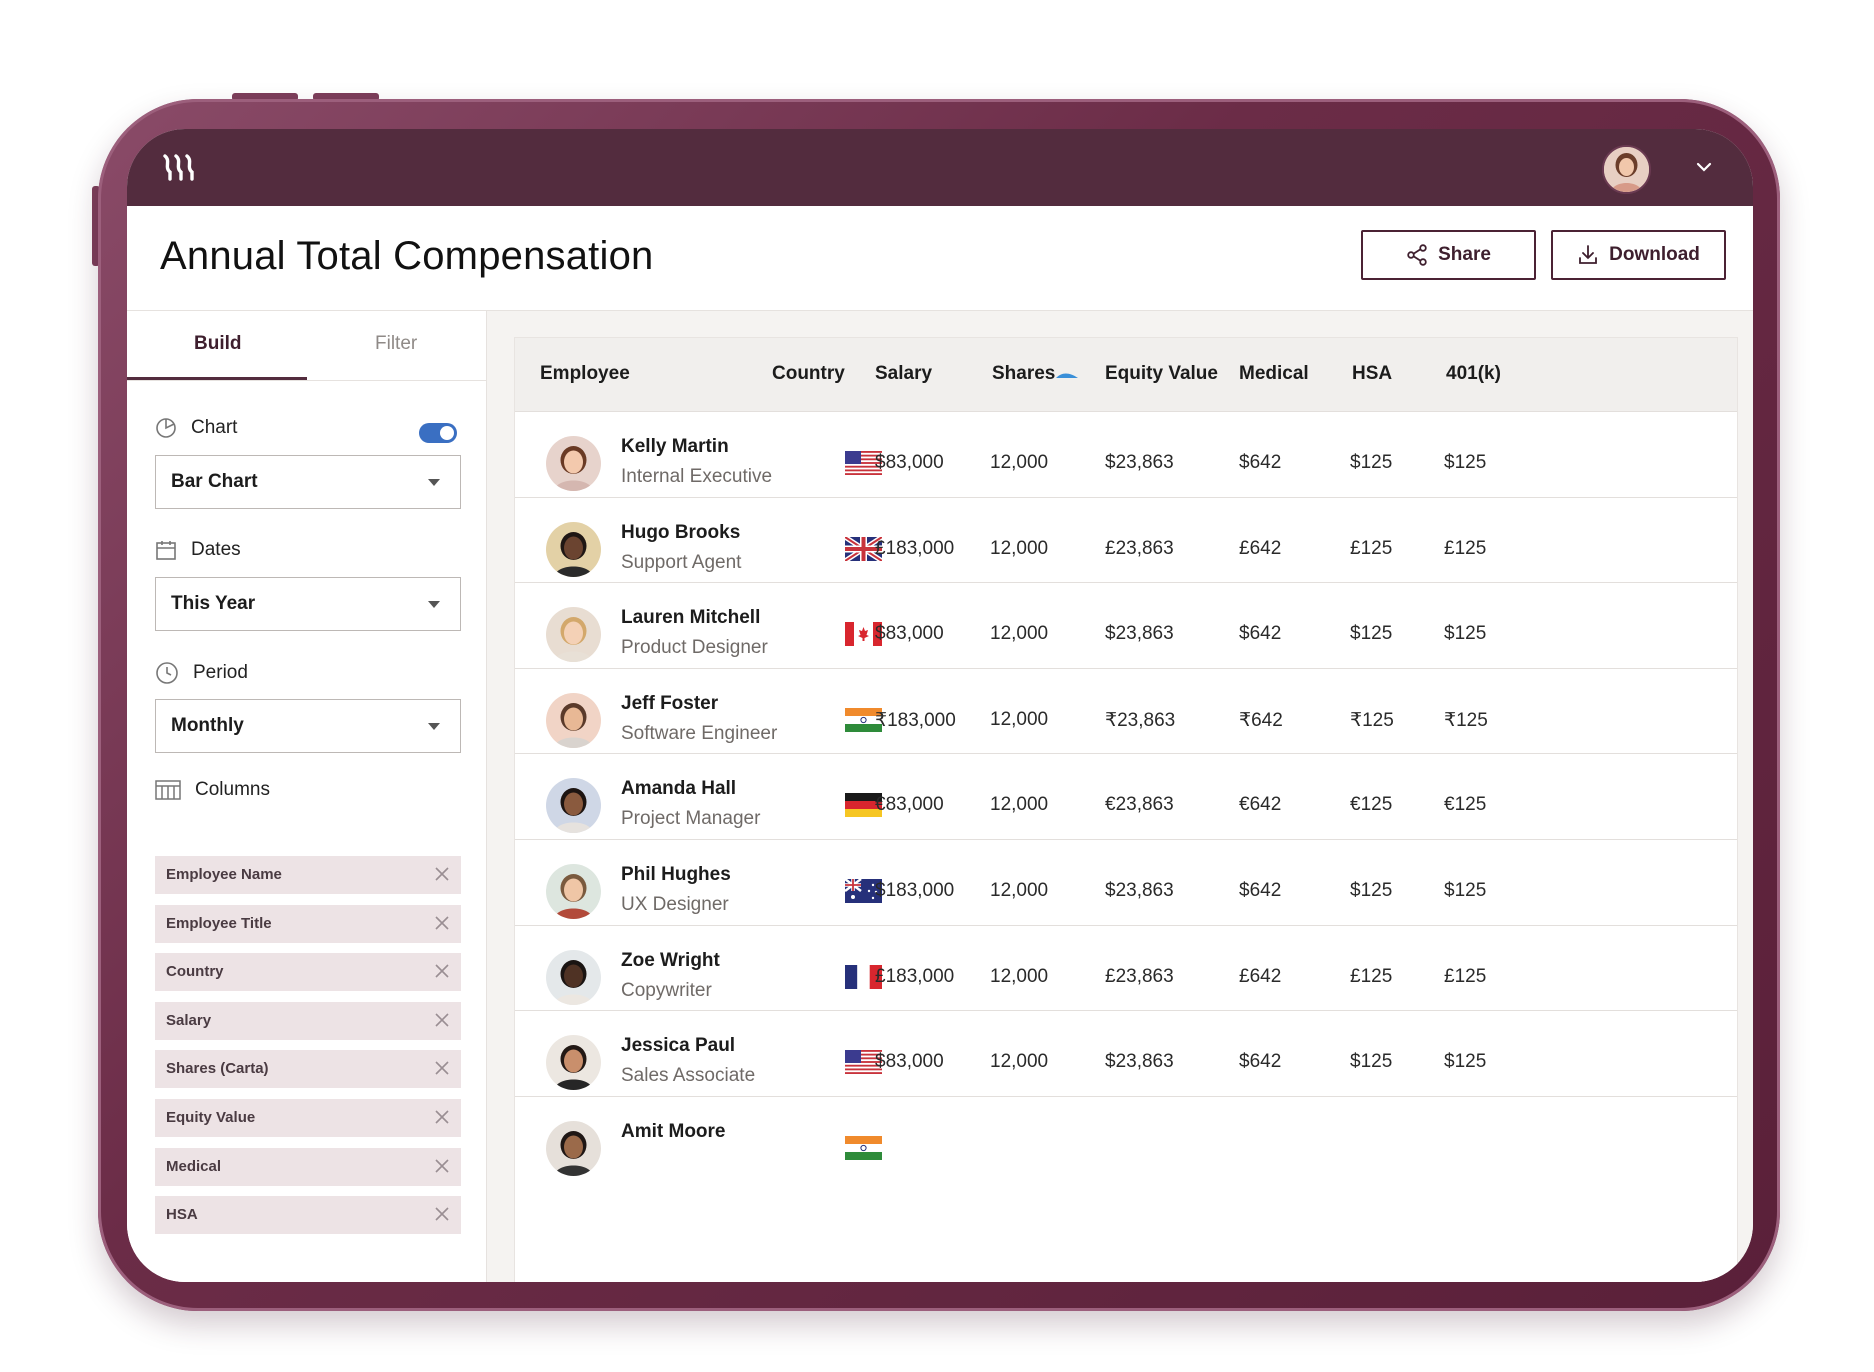 Image resolution: width=1874 pixels, height=1372 pixels. Describe the element at coordinates (1067, 376) in the screenshot. I see `sort-indicator-icon` at that location.